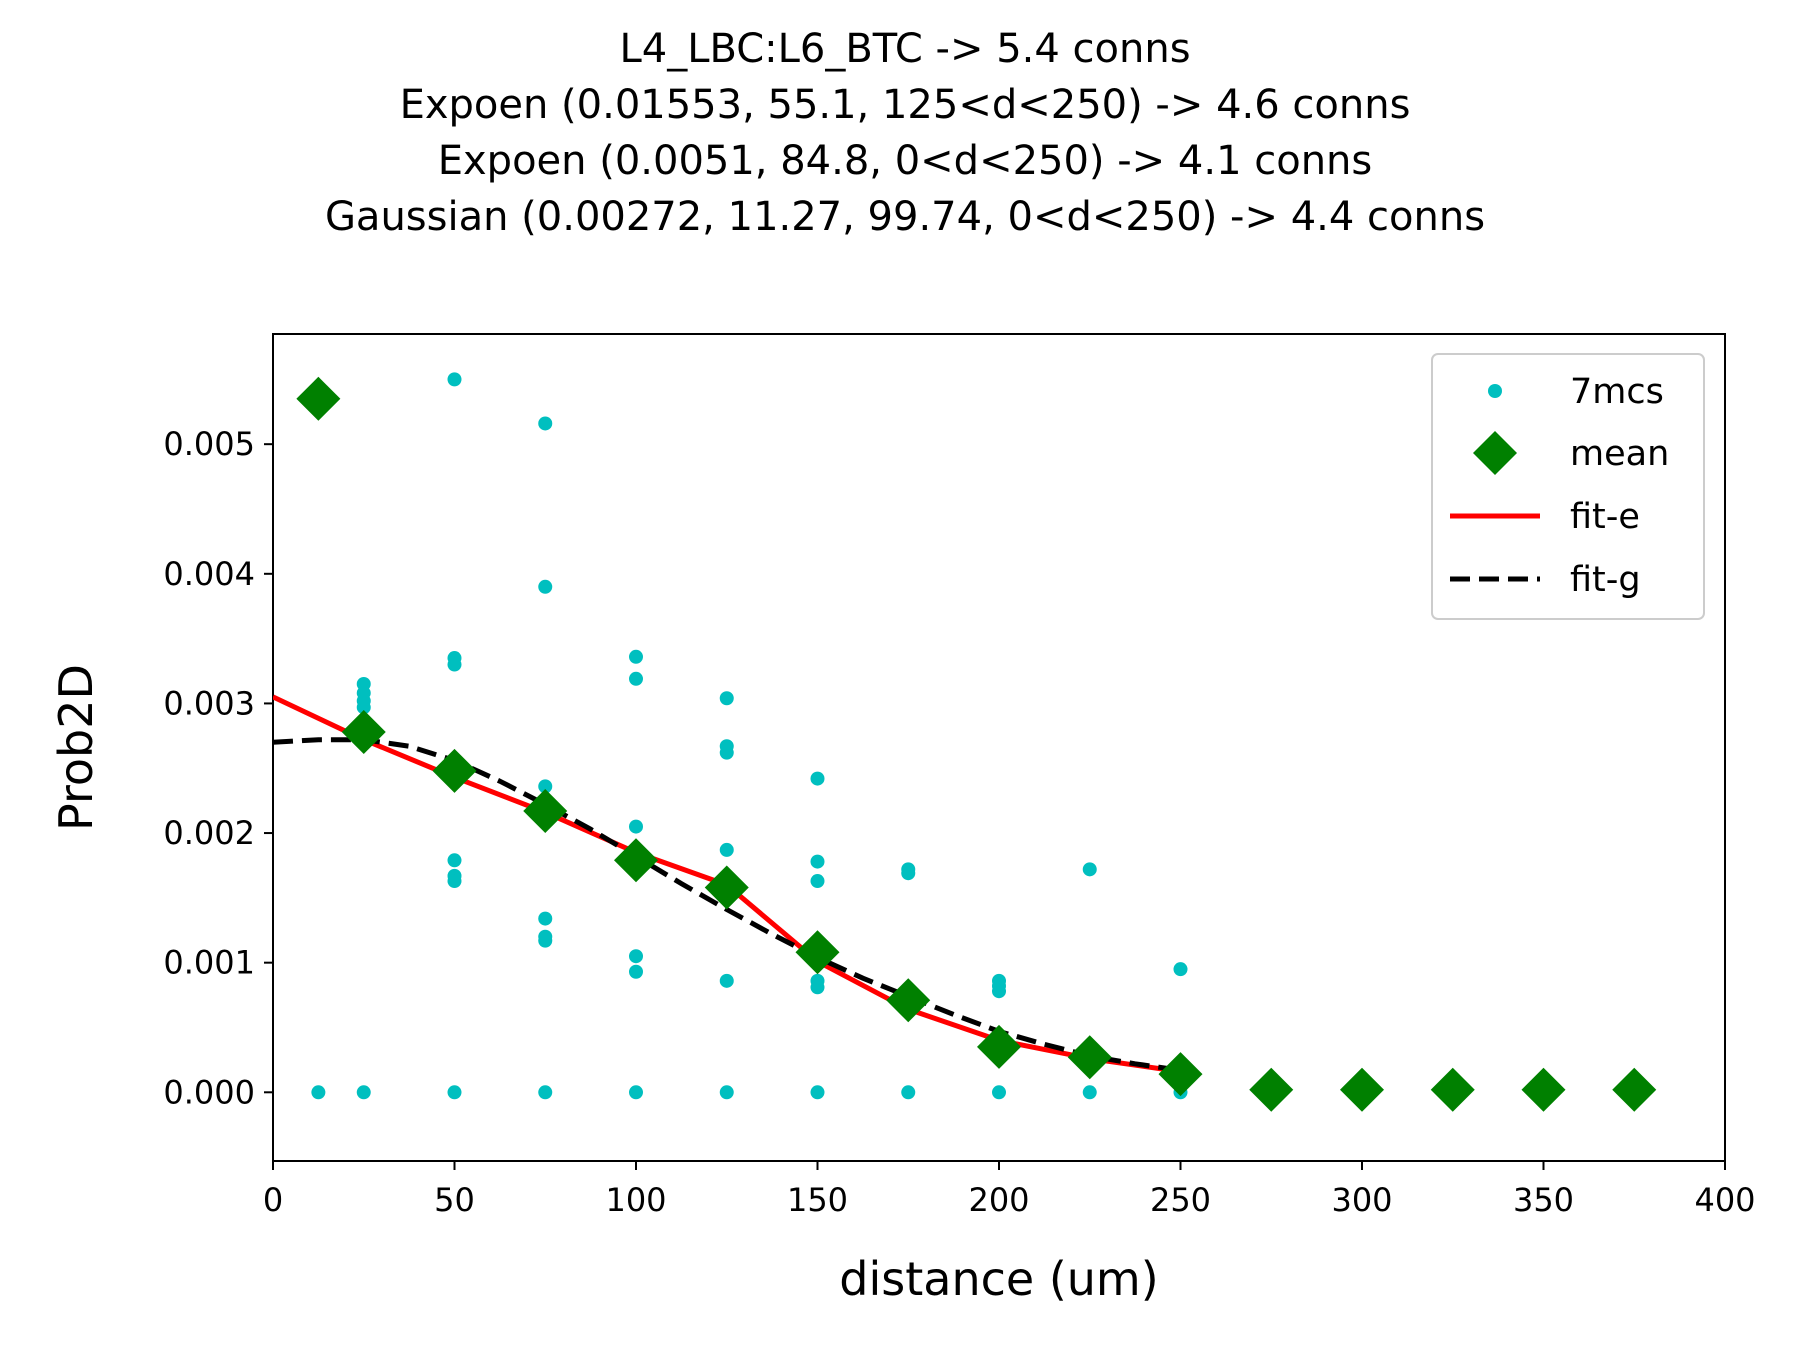 Image resolution: width=1800 pixels, height=1350 pixels. Describe the element at coordinates (454, 1200) in the screenshot. I see `x-tick-label: 50` at that location.